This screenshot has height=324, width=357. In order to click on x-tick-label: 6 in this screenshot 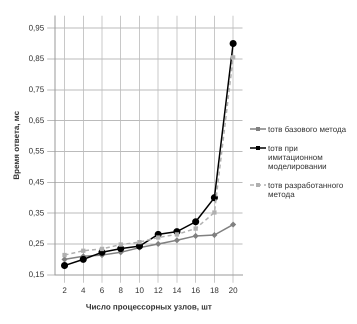, I will do `click(102, 290)`.